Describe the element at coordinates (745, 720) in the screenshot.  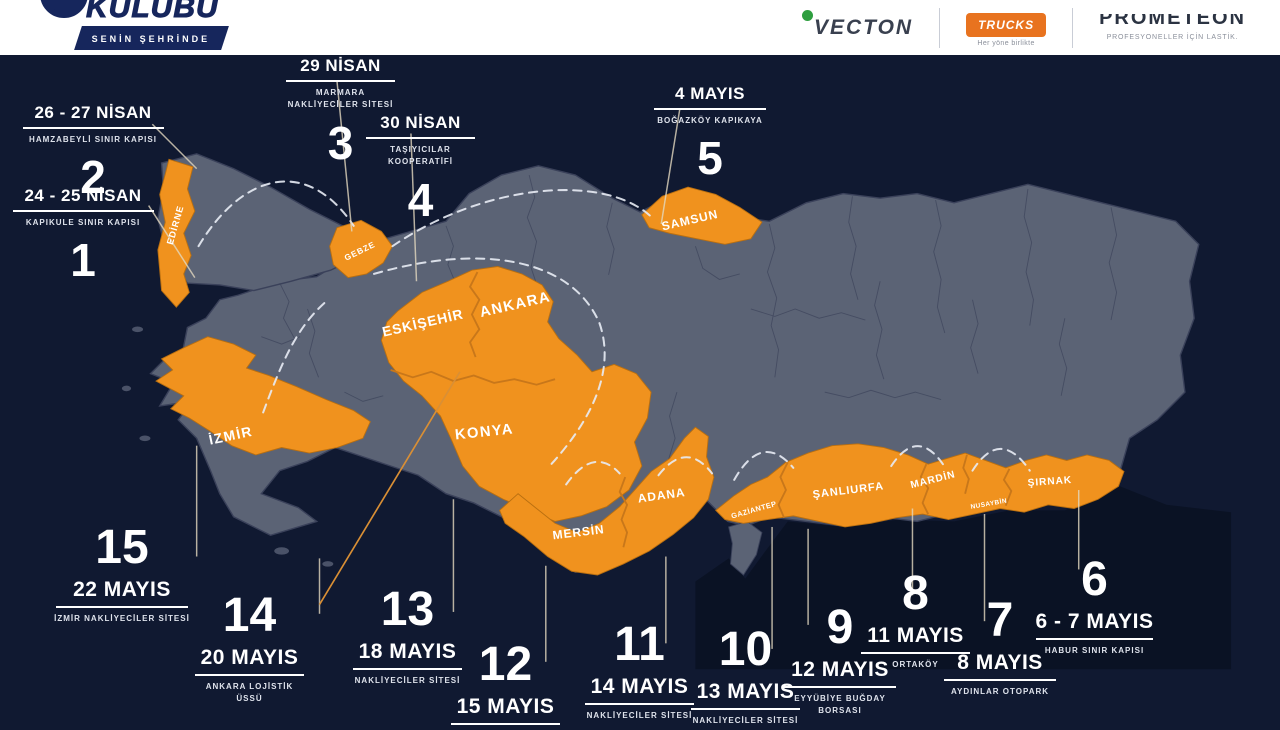
I see `stop-10-venue: NAKLİYECİLER SİTESİ` at that location.